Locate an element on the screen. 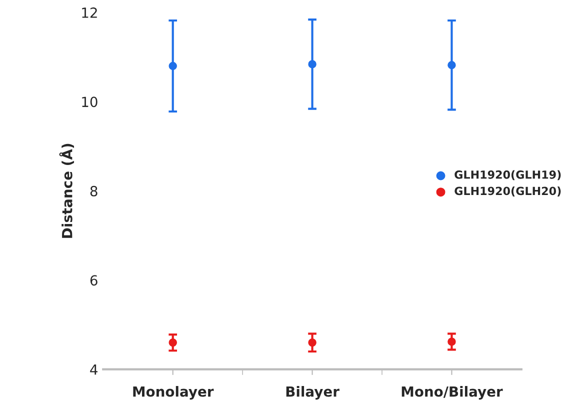  y-tick-label: 4 is located at coordinates (94, 369).